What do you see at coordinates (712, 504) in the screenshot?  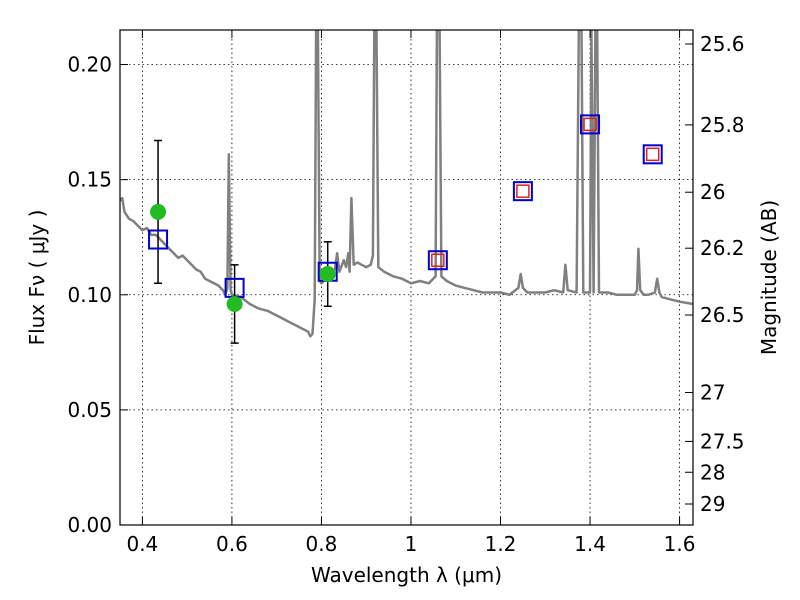 I see `right-tick-label: 29` at bounding box center [712, 504].